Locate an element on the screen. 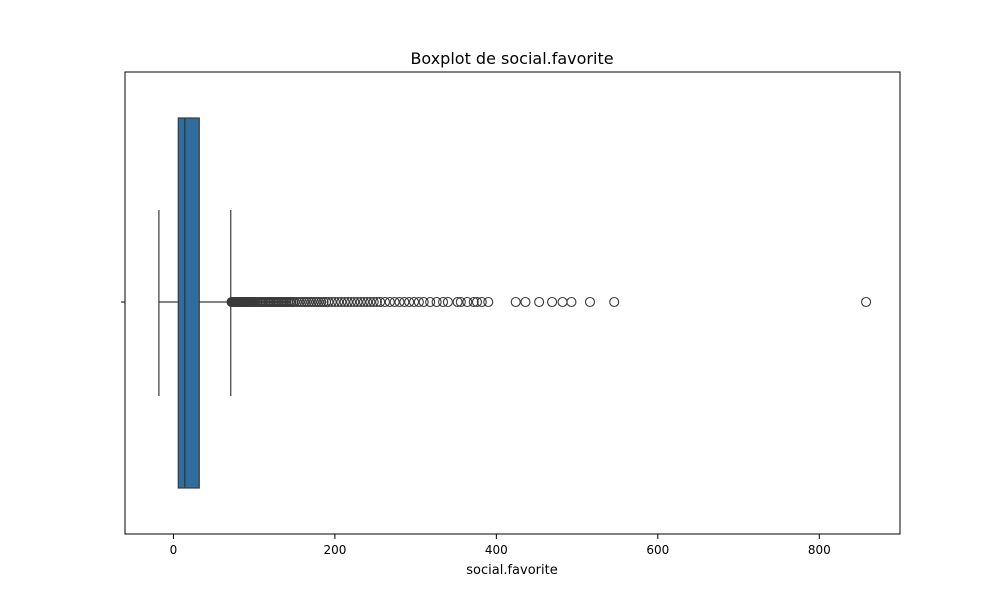 The image size is (1000, 604). x-tick-label: 0 is located at coordinates (174, 550).